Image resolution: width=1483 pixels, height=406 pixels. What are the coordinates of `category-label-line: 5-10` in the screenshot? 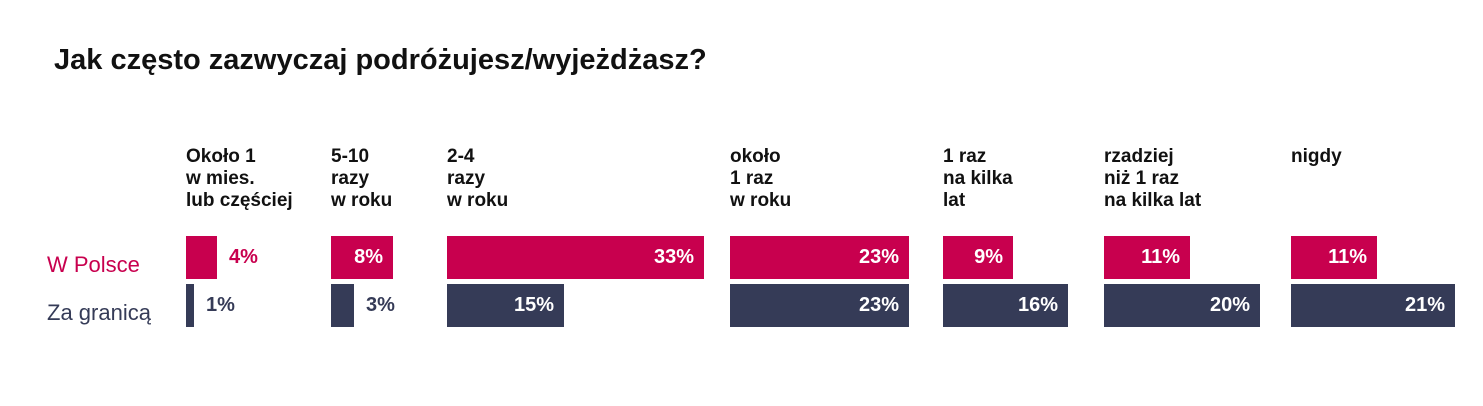 It's located at (350, 156).